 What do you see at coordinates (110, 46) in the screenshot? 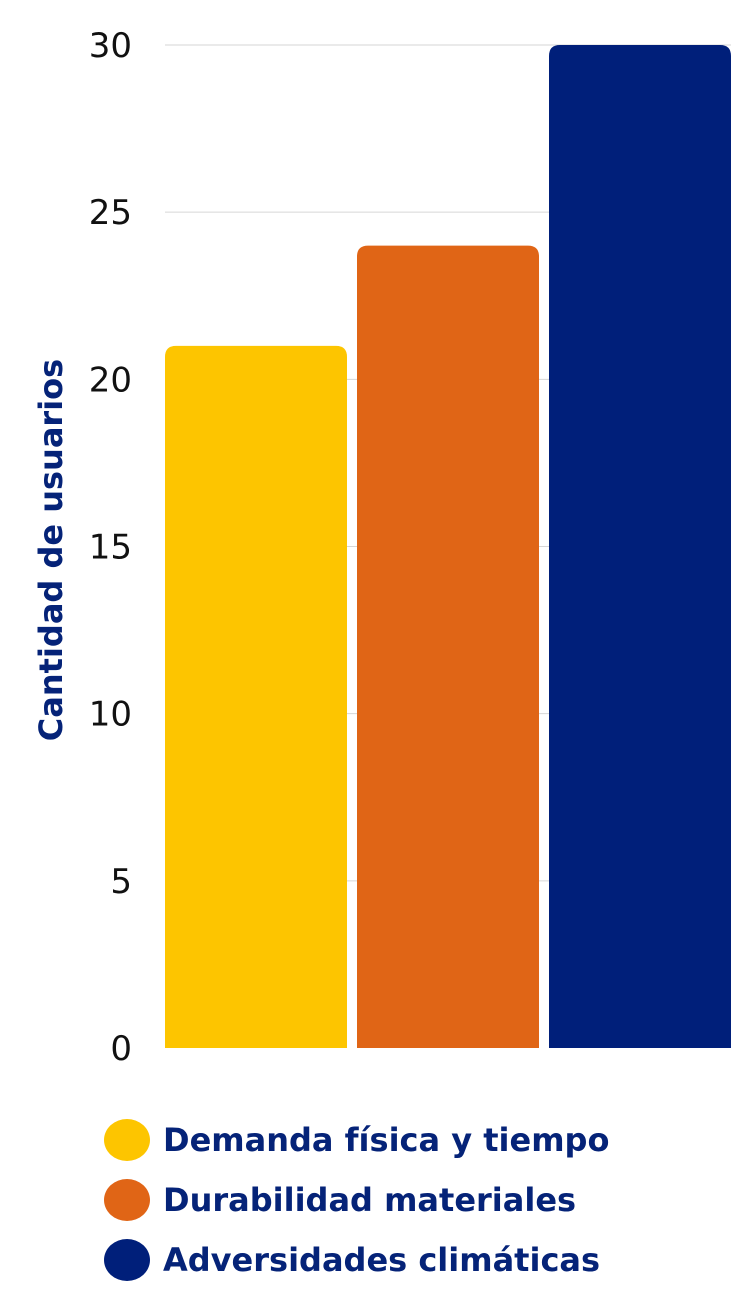
I see `y-tick-label: 30` at bounding box center [110, 46].